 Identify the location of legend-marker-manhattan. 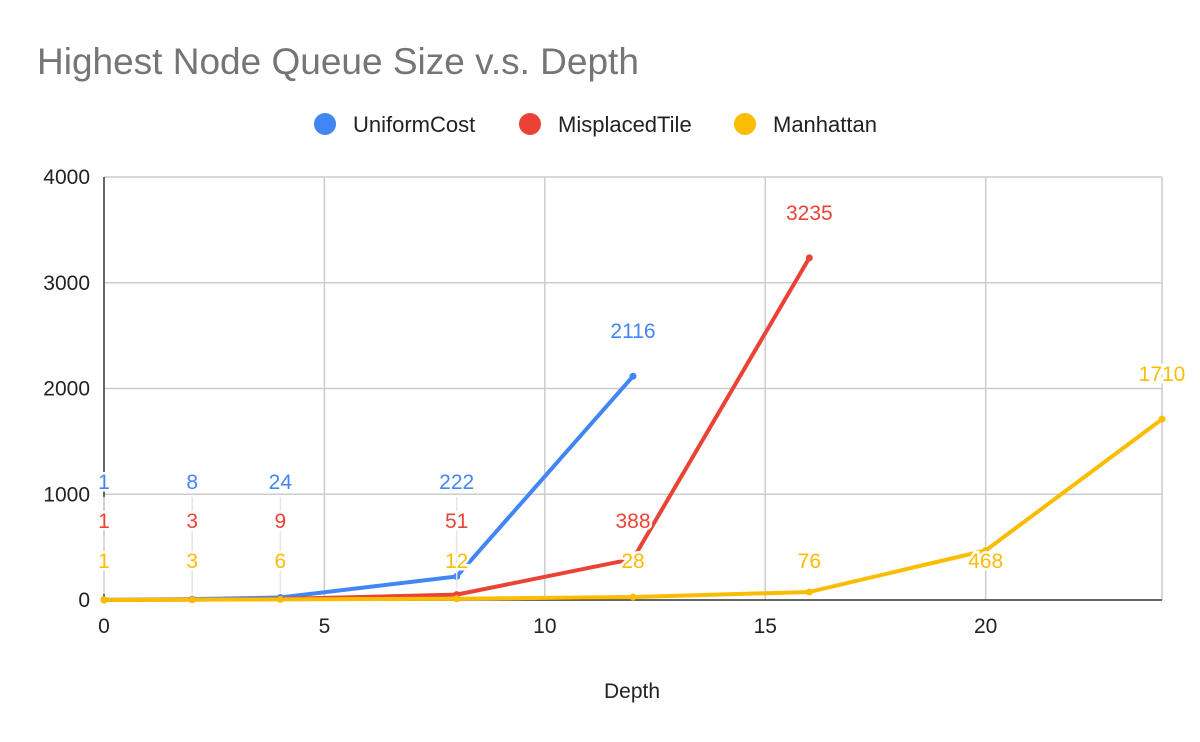
(745, 124).